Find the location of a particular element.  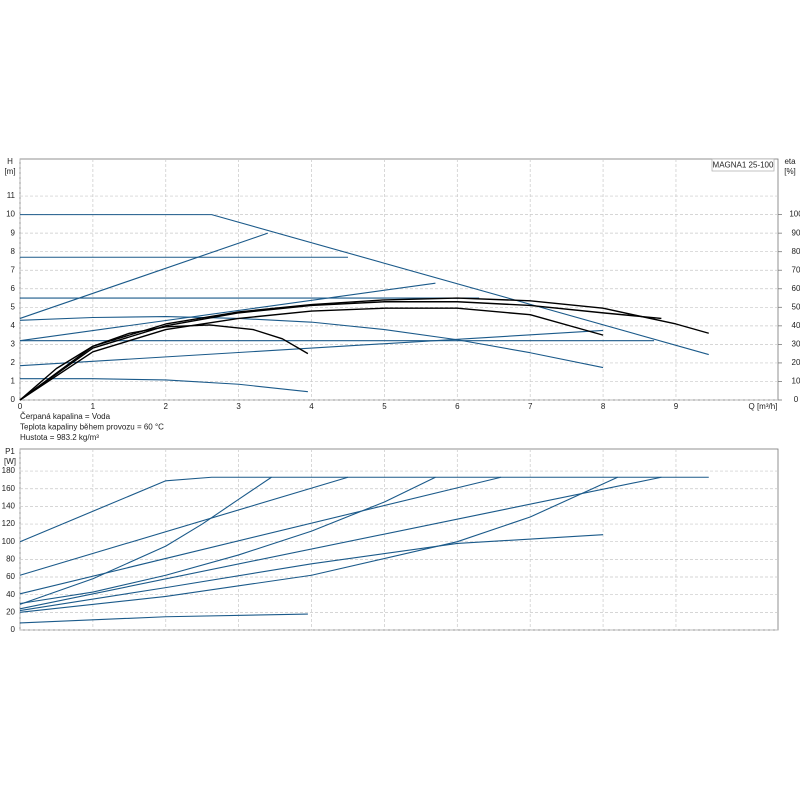

y2-tick-label: 10 is located at coordinates (796, 381).